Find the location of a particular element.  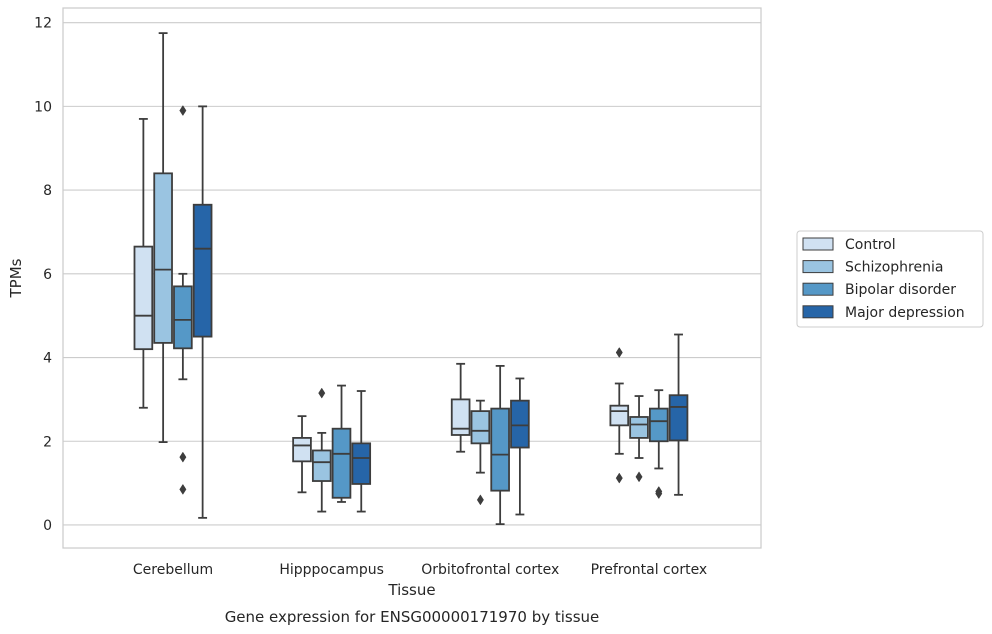

y-tick-labels: 0 2 4 6 8 10 12 is located at coordinates (43, 275).